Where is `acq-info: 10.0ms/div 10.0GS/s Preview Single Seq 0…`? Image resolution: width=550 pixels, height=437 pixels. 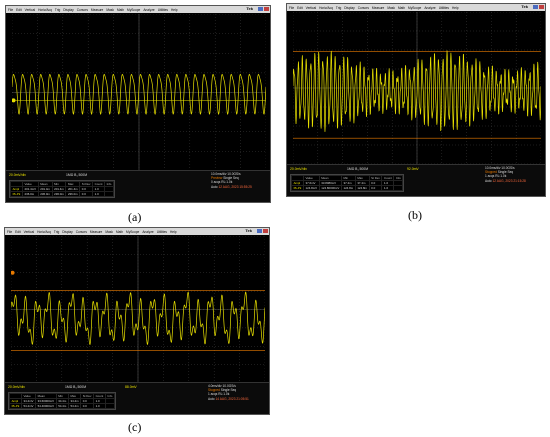
acq-info: 10.0ms/div 10.0GS/s Preview Single Seq 0… is located at coordinates (231, 180).